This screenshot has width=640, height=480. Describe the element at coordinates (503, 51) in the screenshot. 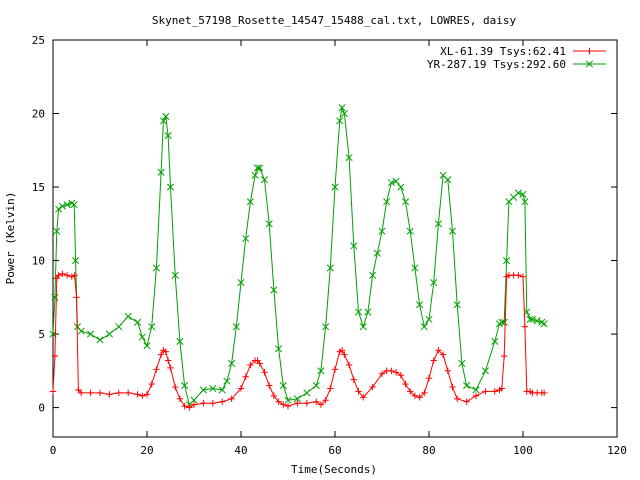

I see `legend-label: XL-61.39 Tsys:62.41` at that location.